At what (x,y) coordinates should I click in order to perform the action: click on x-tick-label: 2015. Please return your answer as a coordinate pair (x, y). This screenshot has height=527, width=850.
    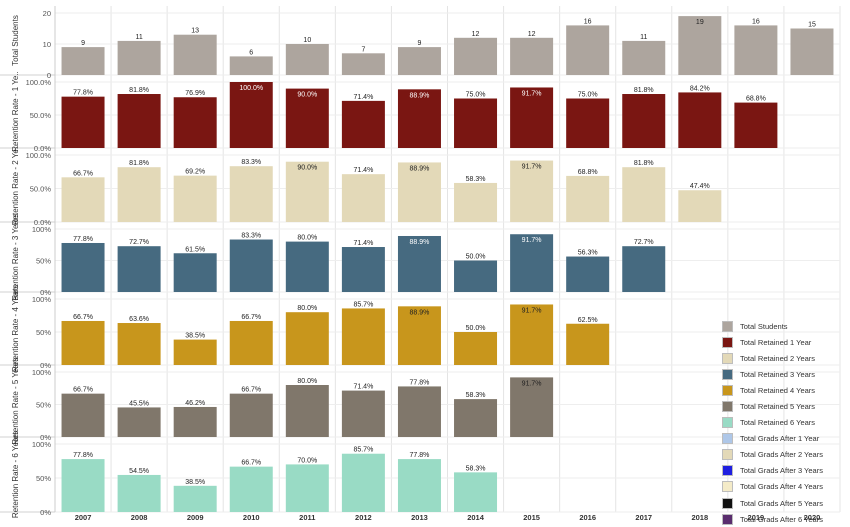
    Looking at the image, I should click on (531, 517).